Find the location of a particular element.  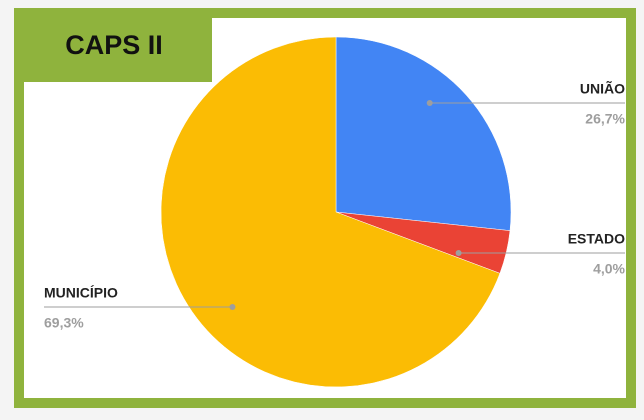

chart-title: CAPS II is located at coordinates (114, 45).